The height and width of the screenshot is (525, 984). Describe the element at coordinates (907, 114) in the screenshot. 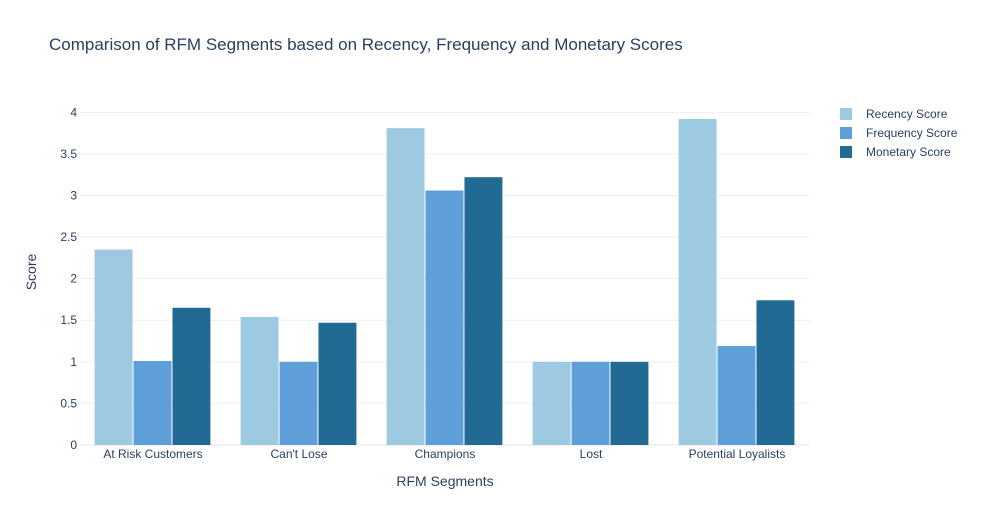

I see `legend-label: Recency Score` at that location.